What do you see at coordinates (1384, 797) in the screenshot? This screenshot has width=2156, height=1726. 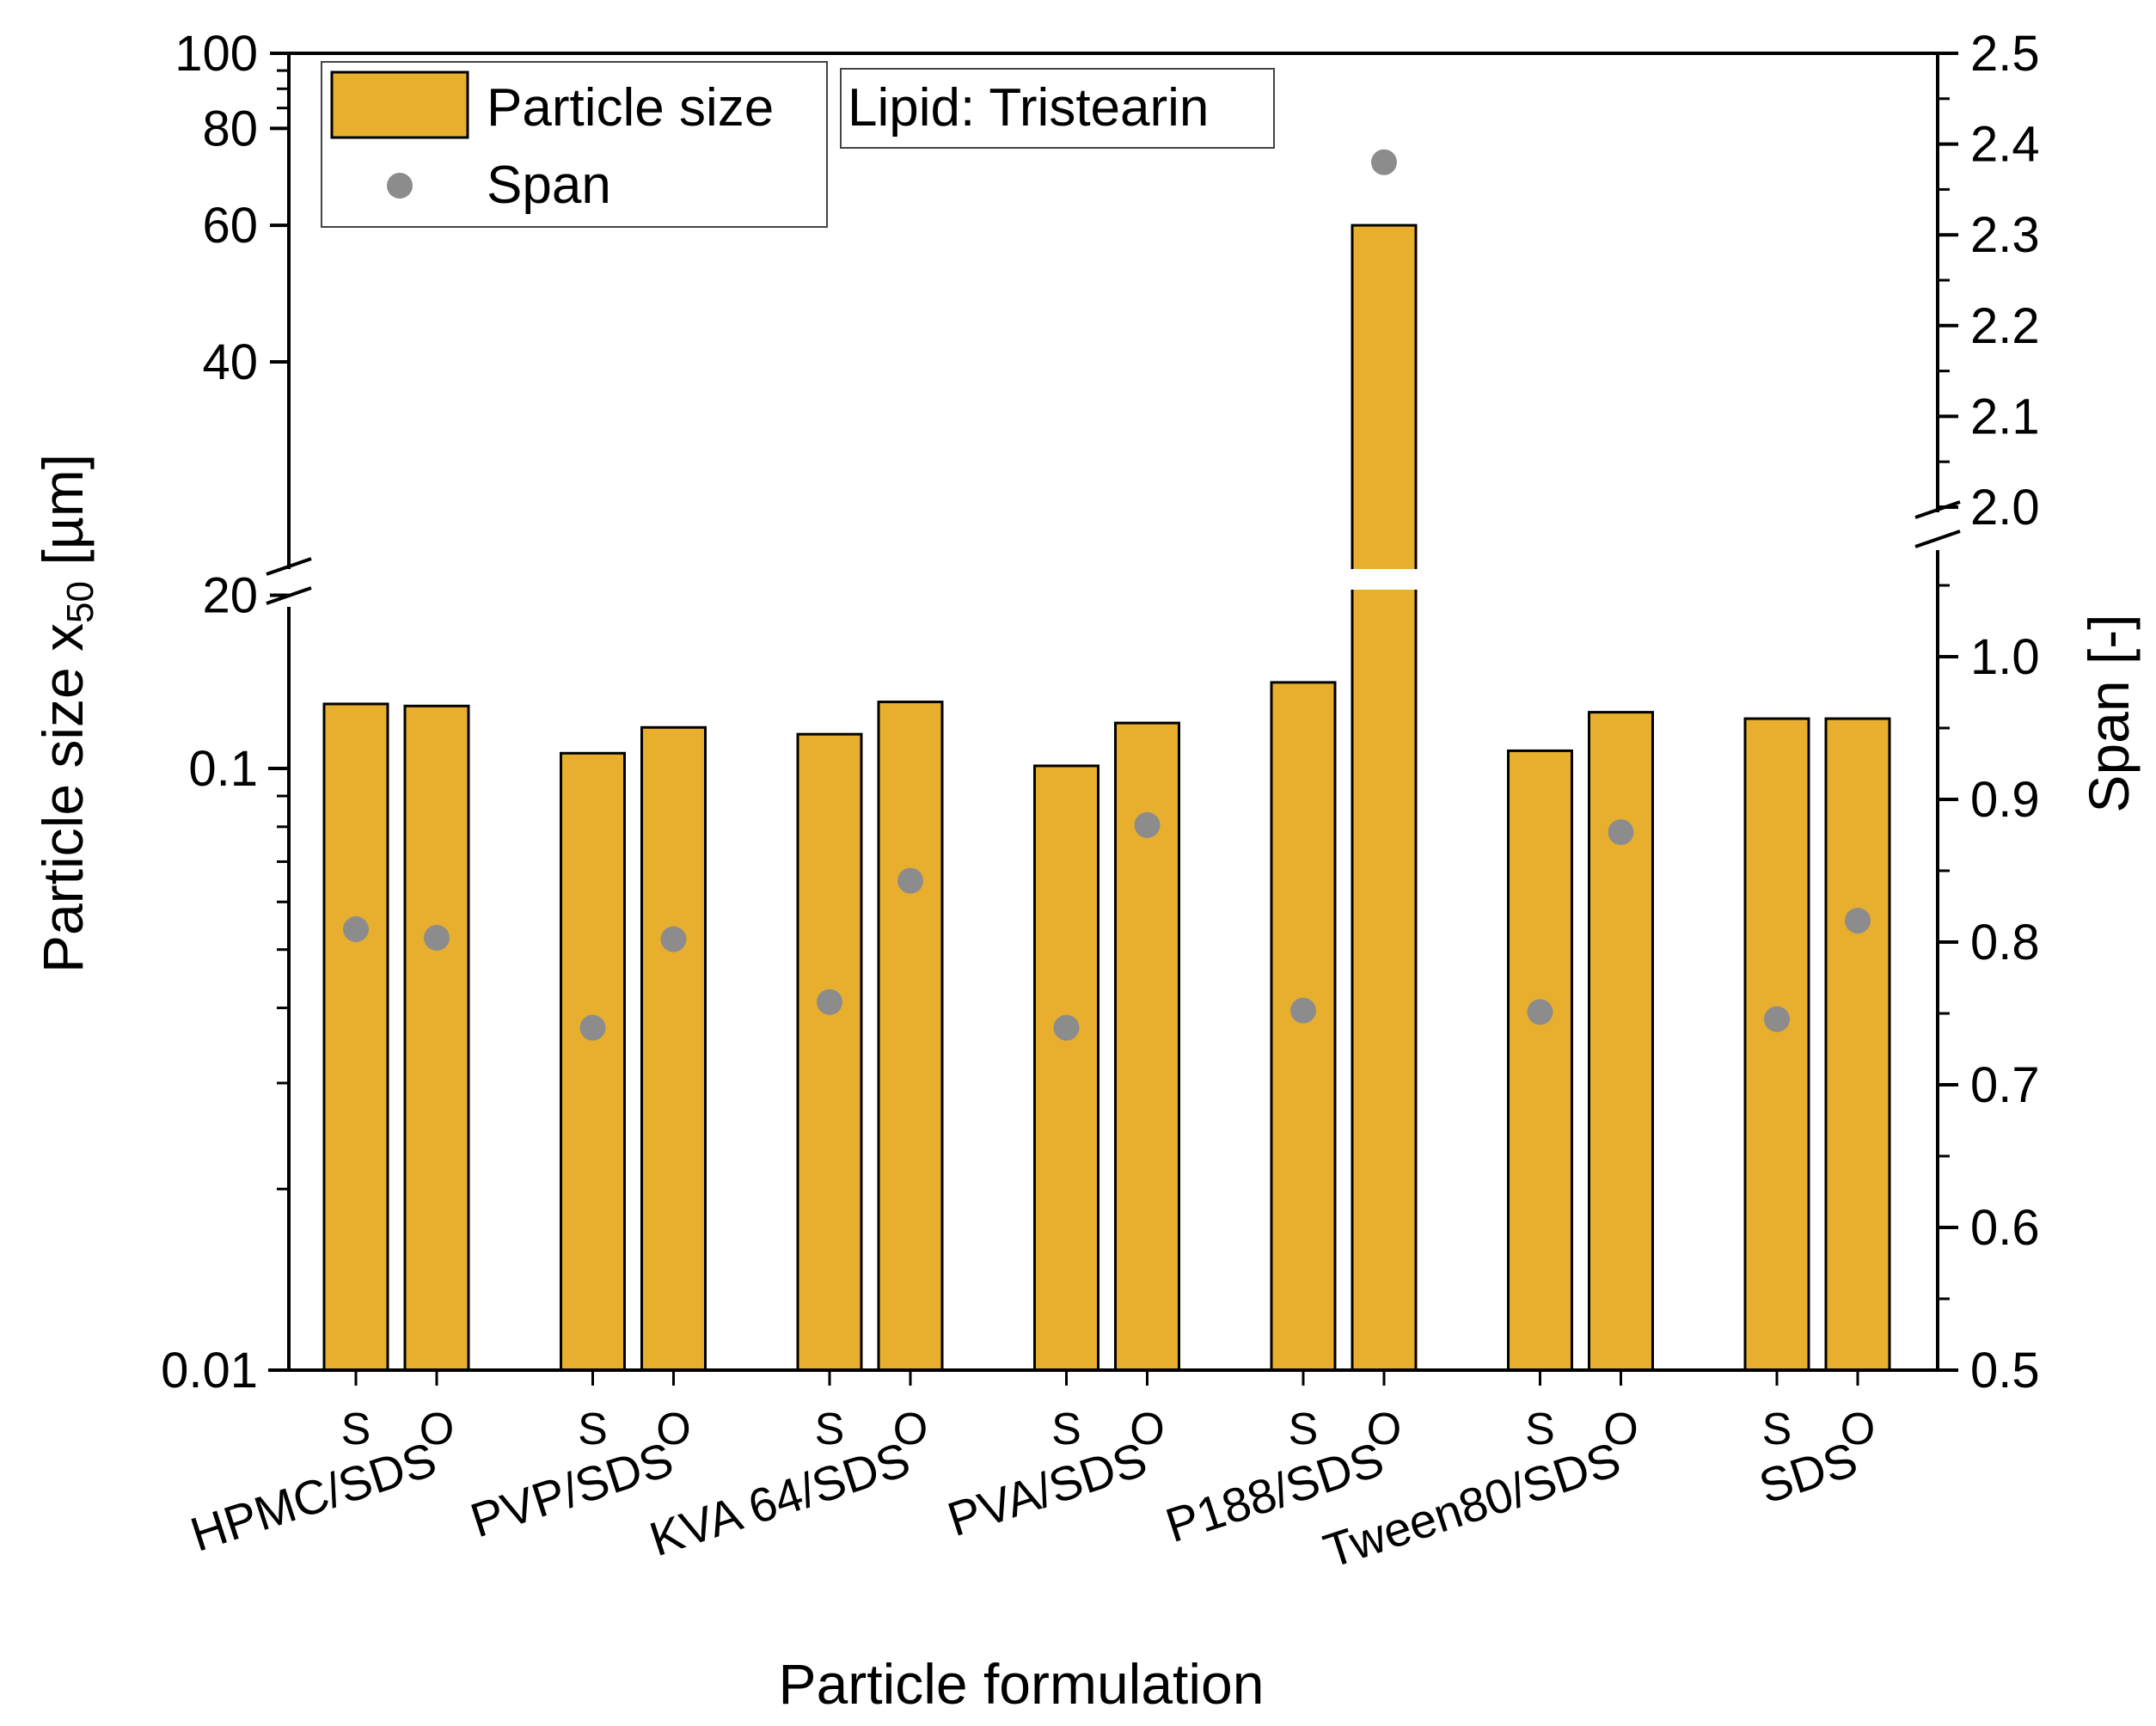 I see `bar-p188-sds-o` at bounding box center [1384, 797].